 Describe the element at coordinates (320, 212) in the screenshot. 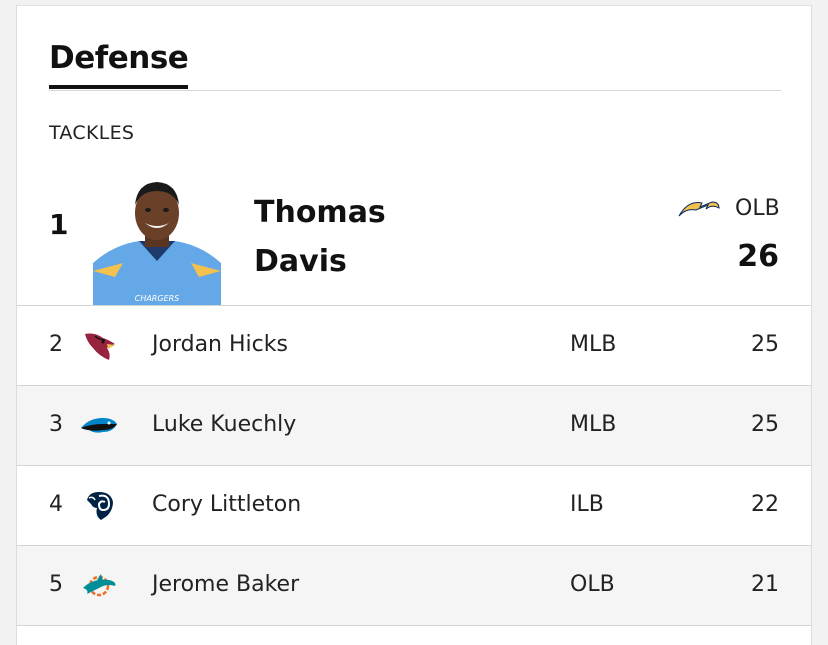

I see `leader-first-name: Thomas` at that location.